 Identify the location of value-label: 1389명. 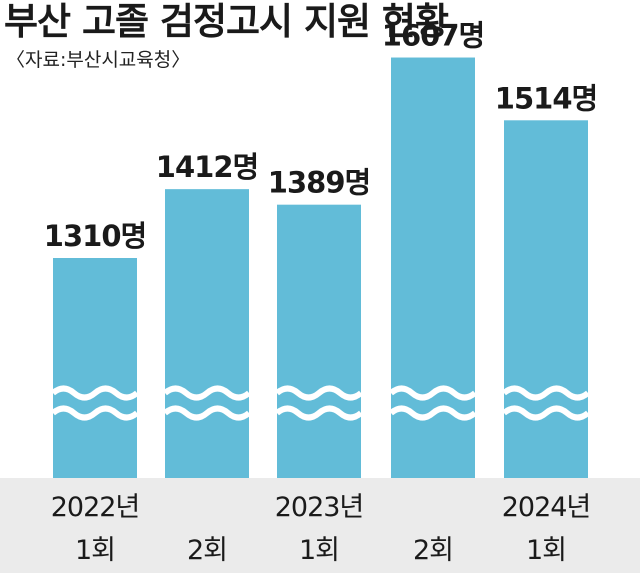
(319, 183).